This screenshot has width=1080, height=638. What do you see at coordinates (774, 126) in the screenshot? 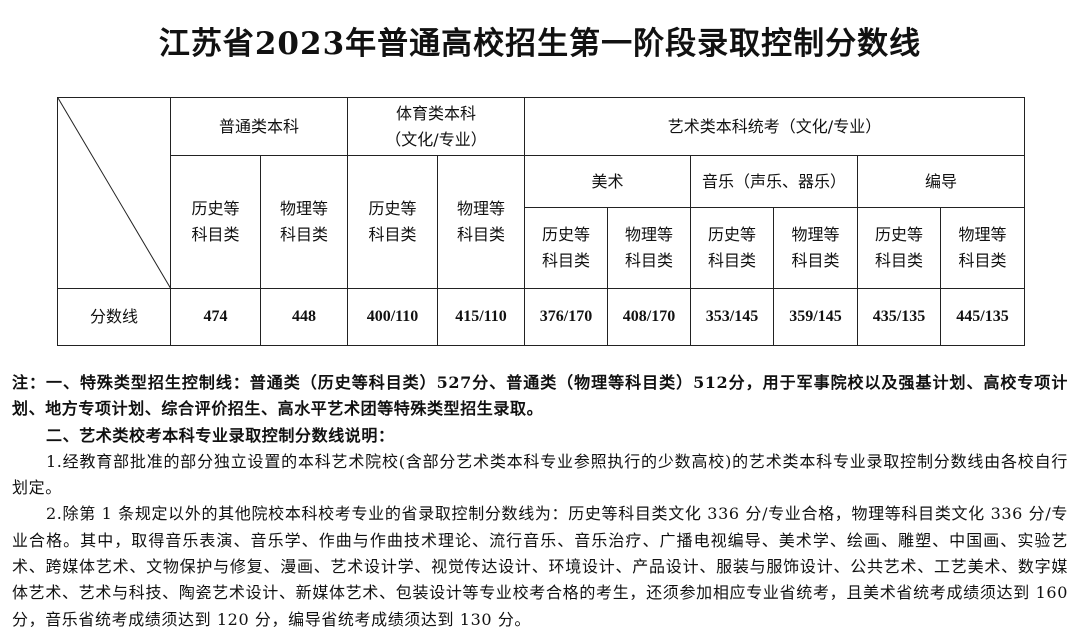
I see `header-art: 艺术类本科统考（文化/专业）` at bounding box center [774, 126].